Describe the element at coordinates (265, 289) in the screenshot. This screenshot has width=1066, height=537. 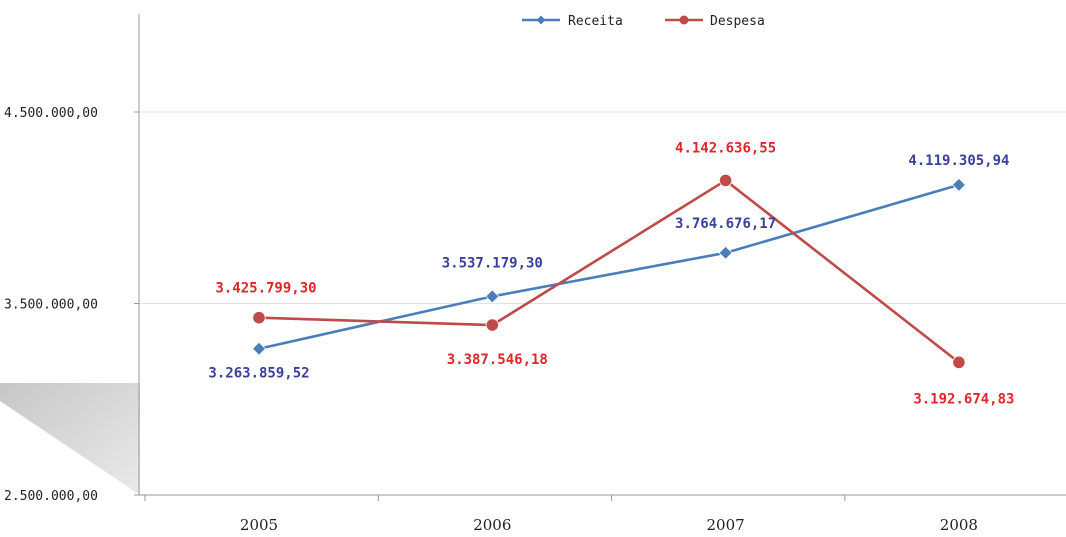
I see `data-label: 3.425.799,30` at that location.